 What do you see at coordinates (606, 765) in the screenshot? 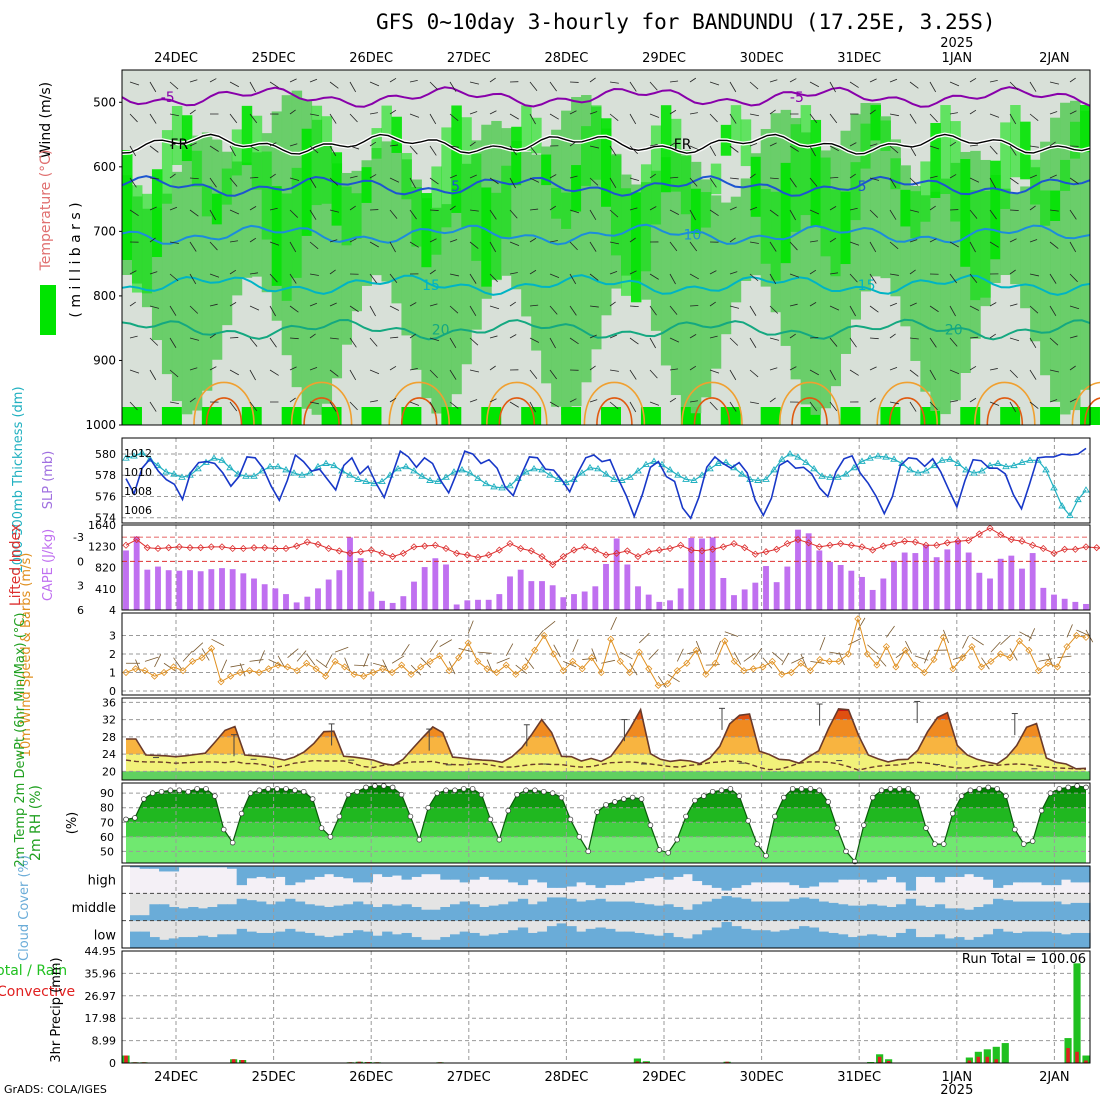
I see `dewpoint-line` at bounding box center [606, 765].